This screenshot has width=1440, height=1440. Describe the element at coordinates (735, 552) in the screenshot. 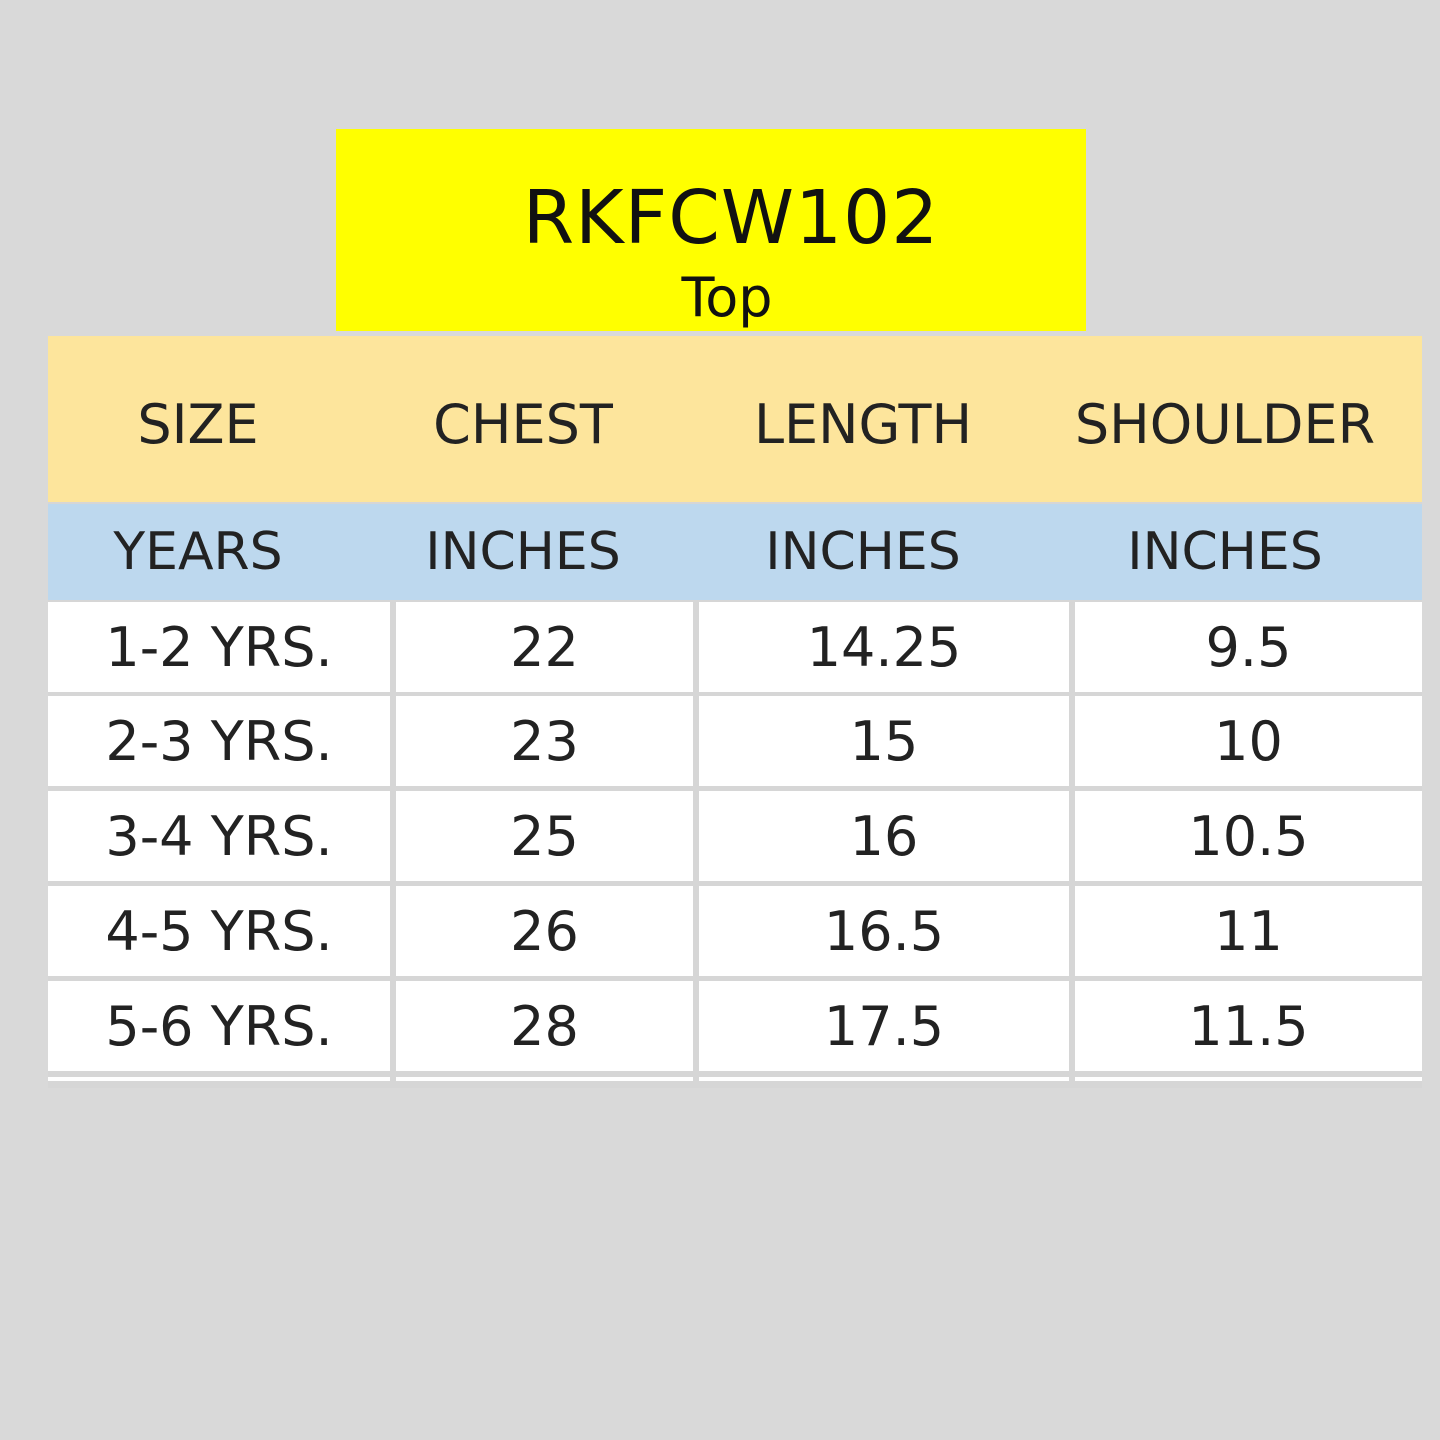

I see `units-row: YEARS INCHES INCHES INCHES` at that location.